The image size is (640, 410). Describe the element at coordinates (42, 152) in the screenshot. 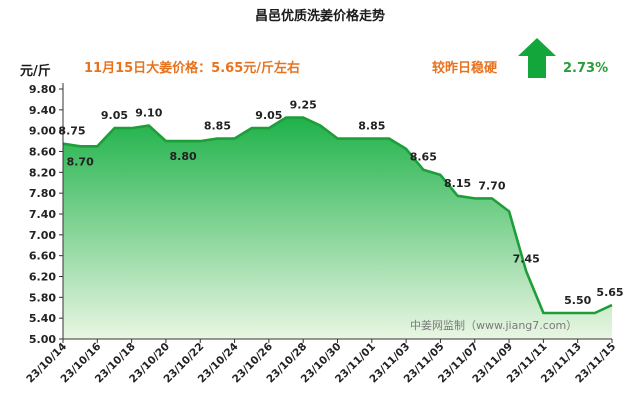

I see `y-tick-label: 8.60` at that location.